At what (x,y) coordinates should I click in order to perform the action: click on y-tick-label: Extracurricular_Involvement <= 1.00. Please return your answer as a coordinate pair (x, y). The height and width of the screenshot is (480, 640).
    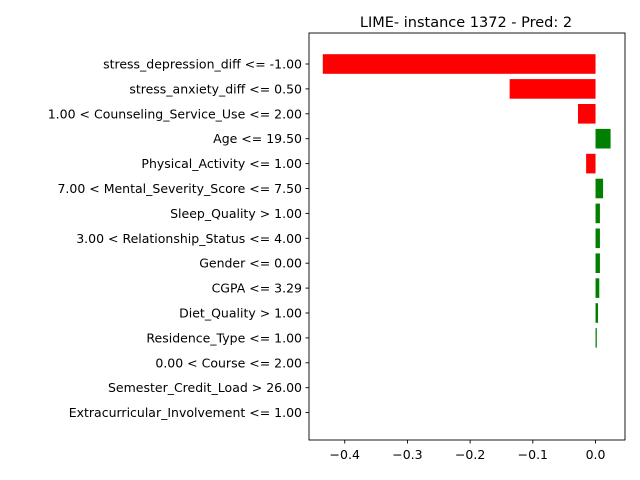
    Looking at the image, I should click on (185, 412).